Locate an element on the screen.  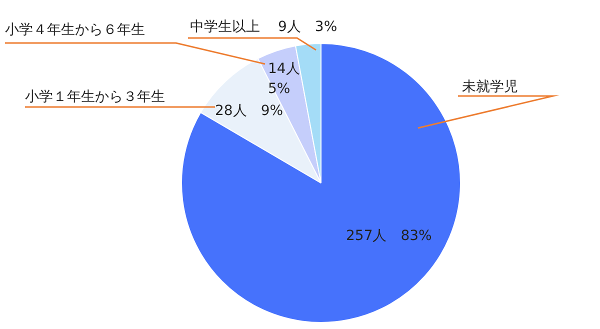
data-label: 257人 83% is located at coordinates (389, 236).